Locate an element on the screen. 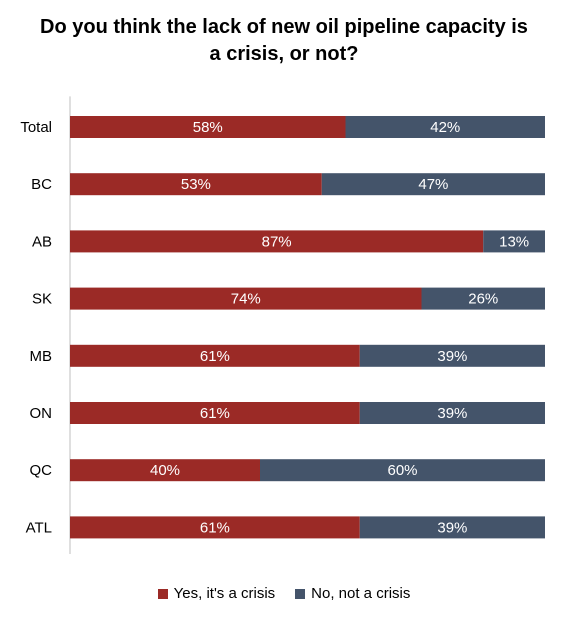 This screenshot has width=568, height=627. data-label-ab-series-1: 13% is located at coordinates (514, 241).